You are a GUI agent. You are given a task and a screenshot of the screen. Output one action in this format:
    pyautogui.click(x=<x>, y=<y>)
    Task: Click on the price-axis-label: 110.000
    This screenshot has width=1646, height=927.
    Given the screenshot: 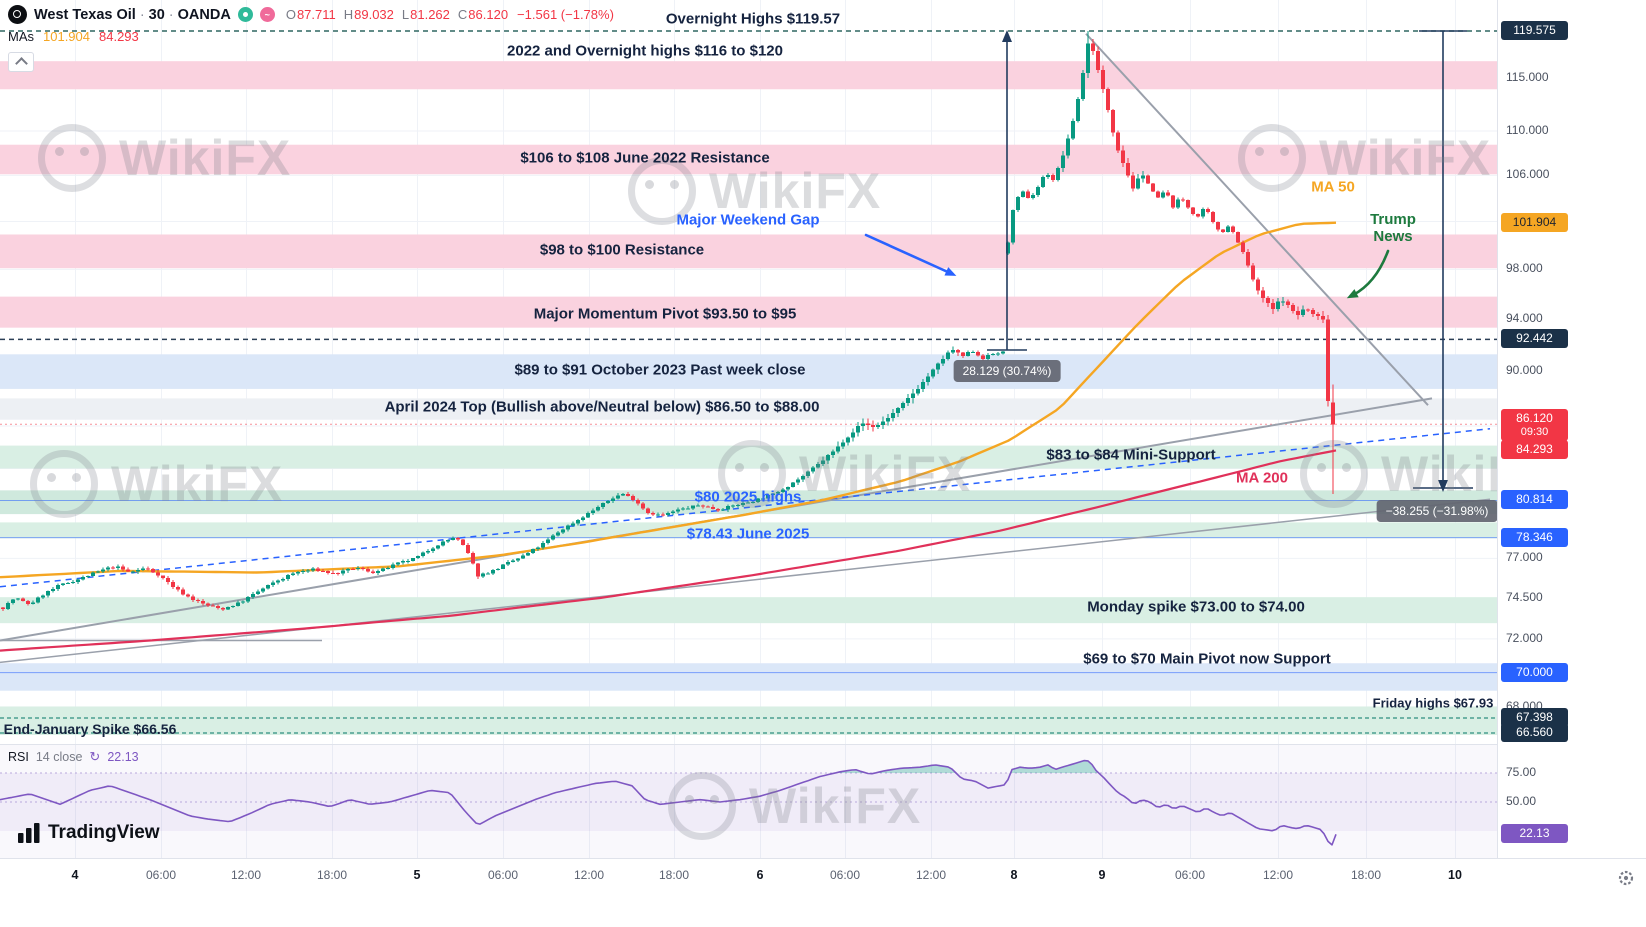 What is the action you would take?
    pyautogui.click(x=1527, y=130)
    